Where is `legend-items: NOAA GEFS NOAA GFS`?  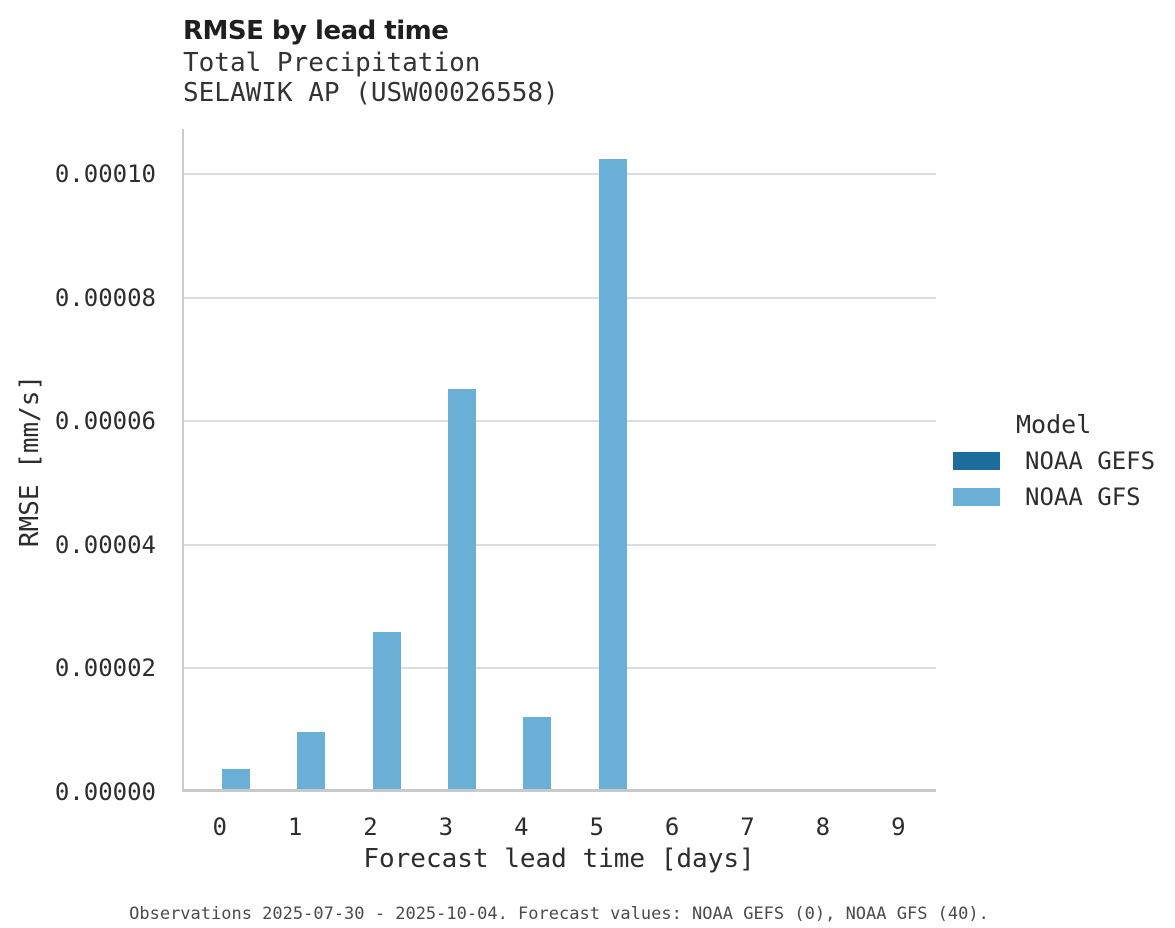 legend-items: NOAA GEFS NOAA GFS is located at coordinates (1054, 479).